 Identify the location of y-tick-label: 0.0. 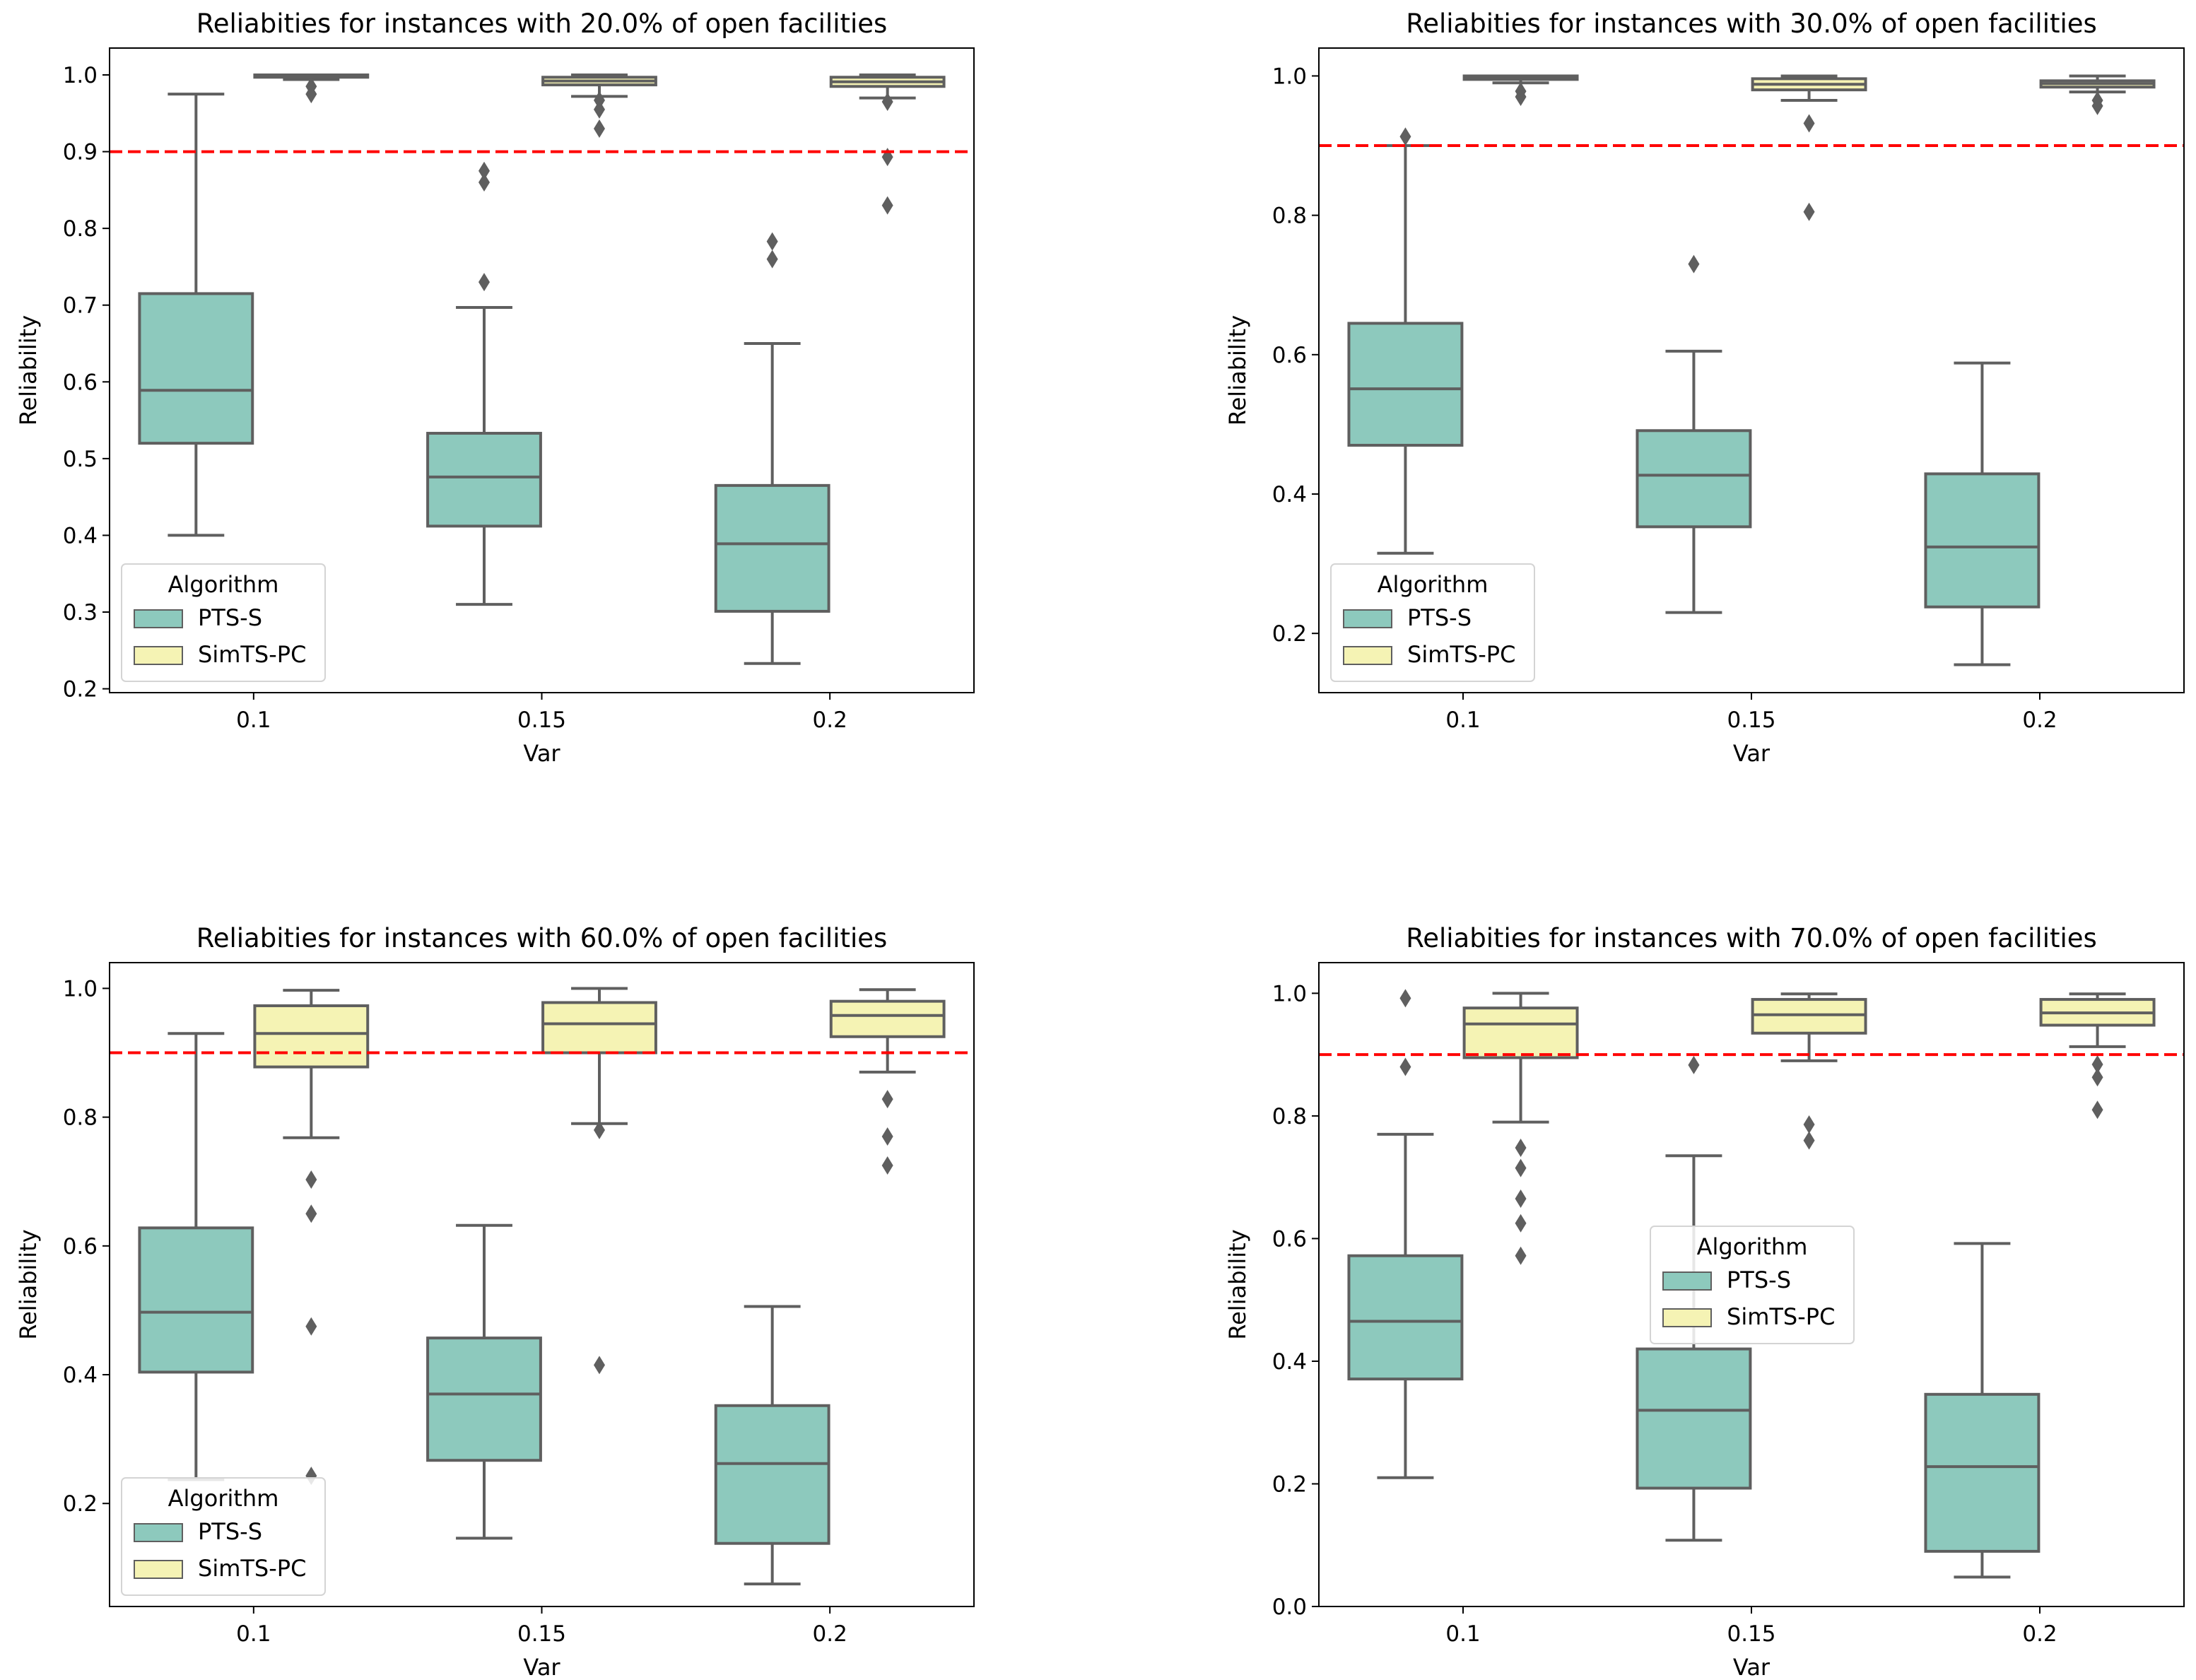
(1289, 1607).